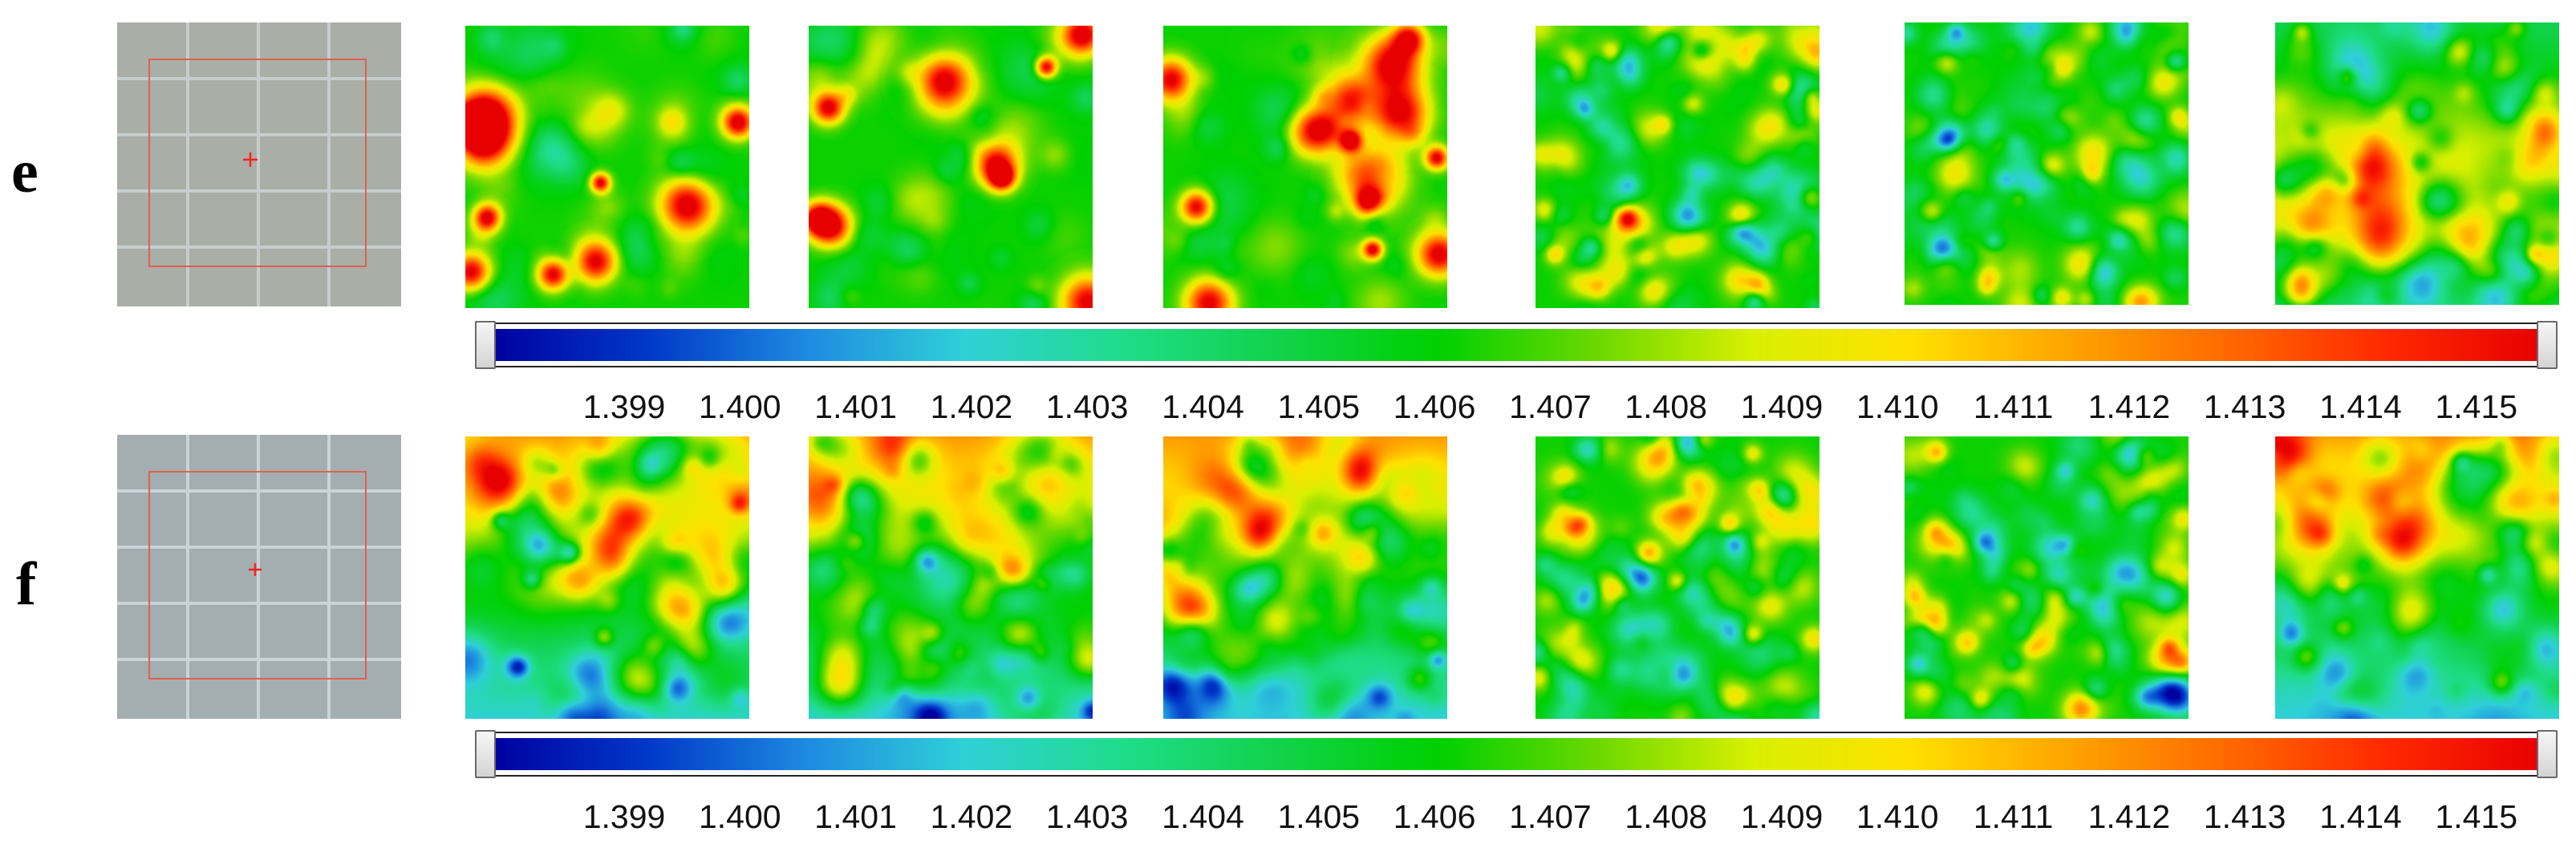 The image size is (2576, 856). I want to click on sample-photo-e, so click(259, 164).